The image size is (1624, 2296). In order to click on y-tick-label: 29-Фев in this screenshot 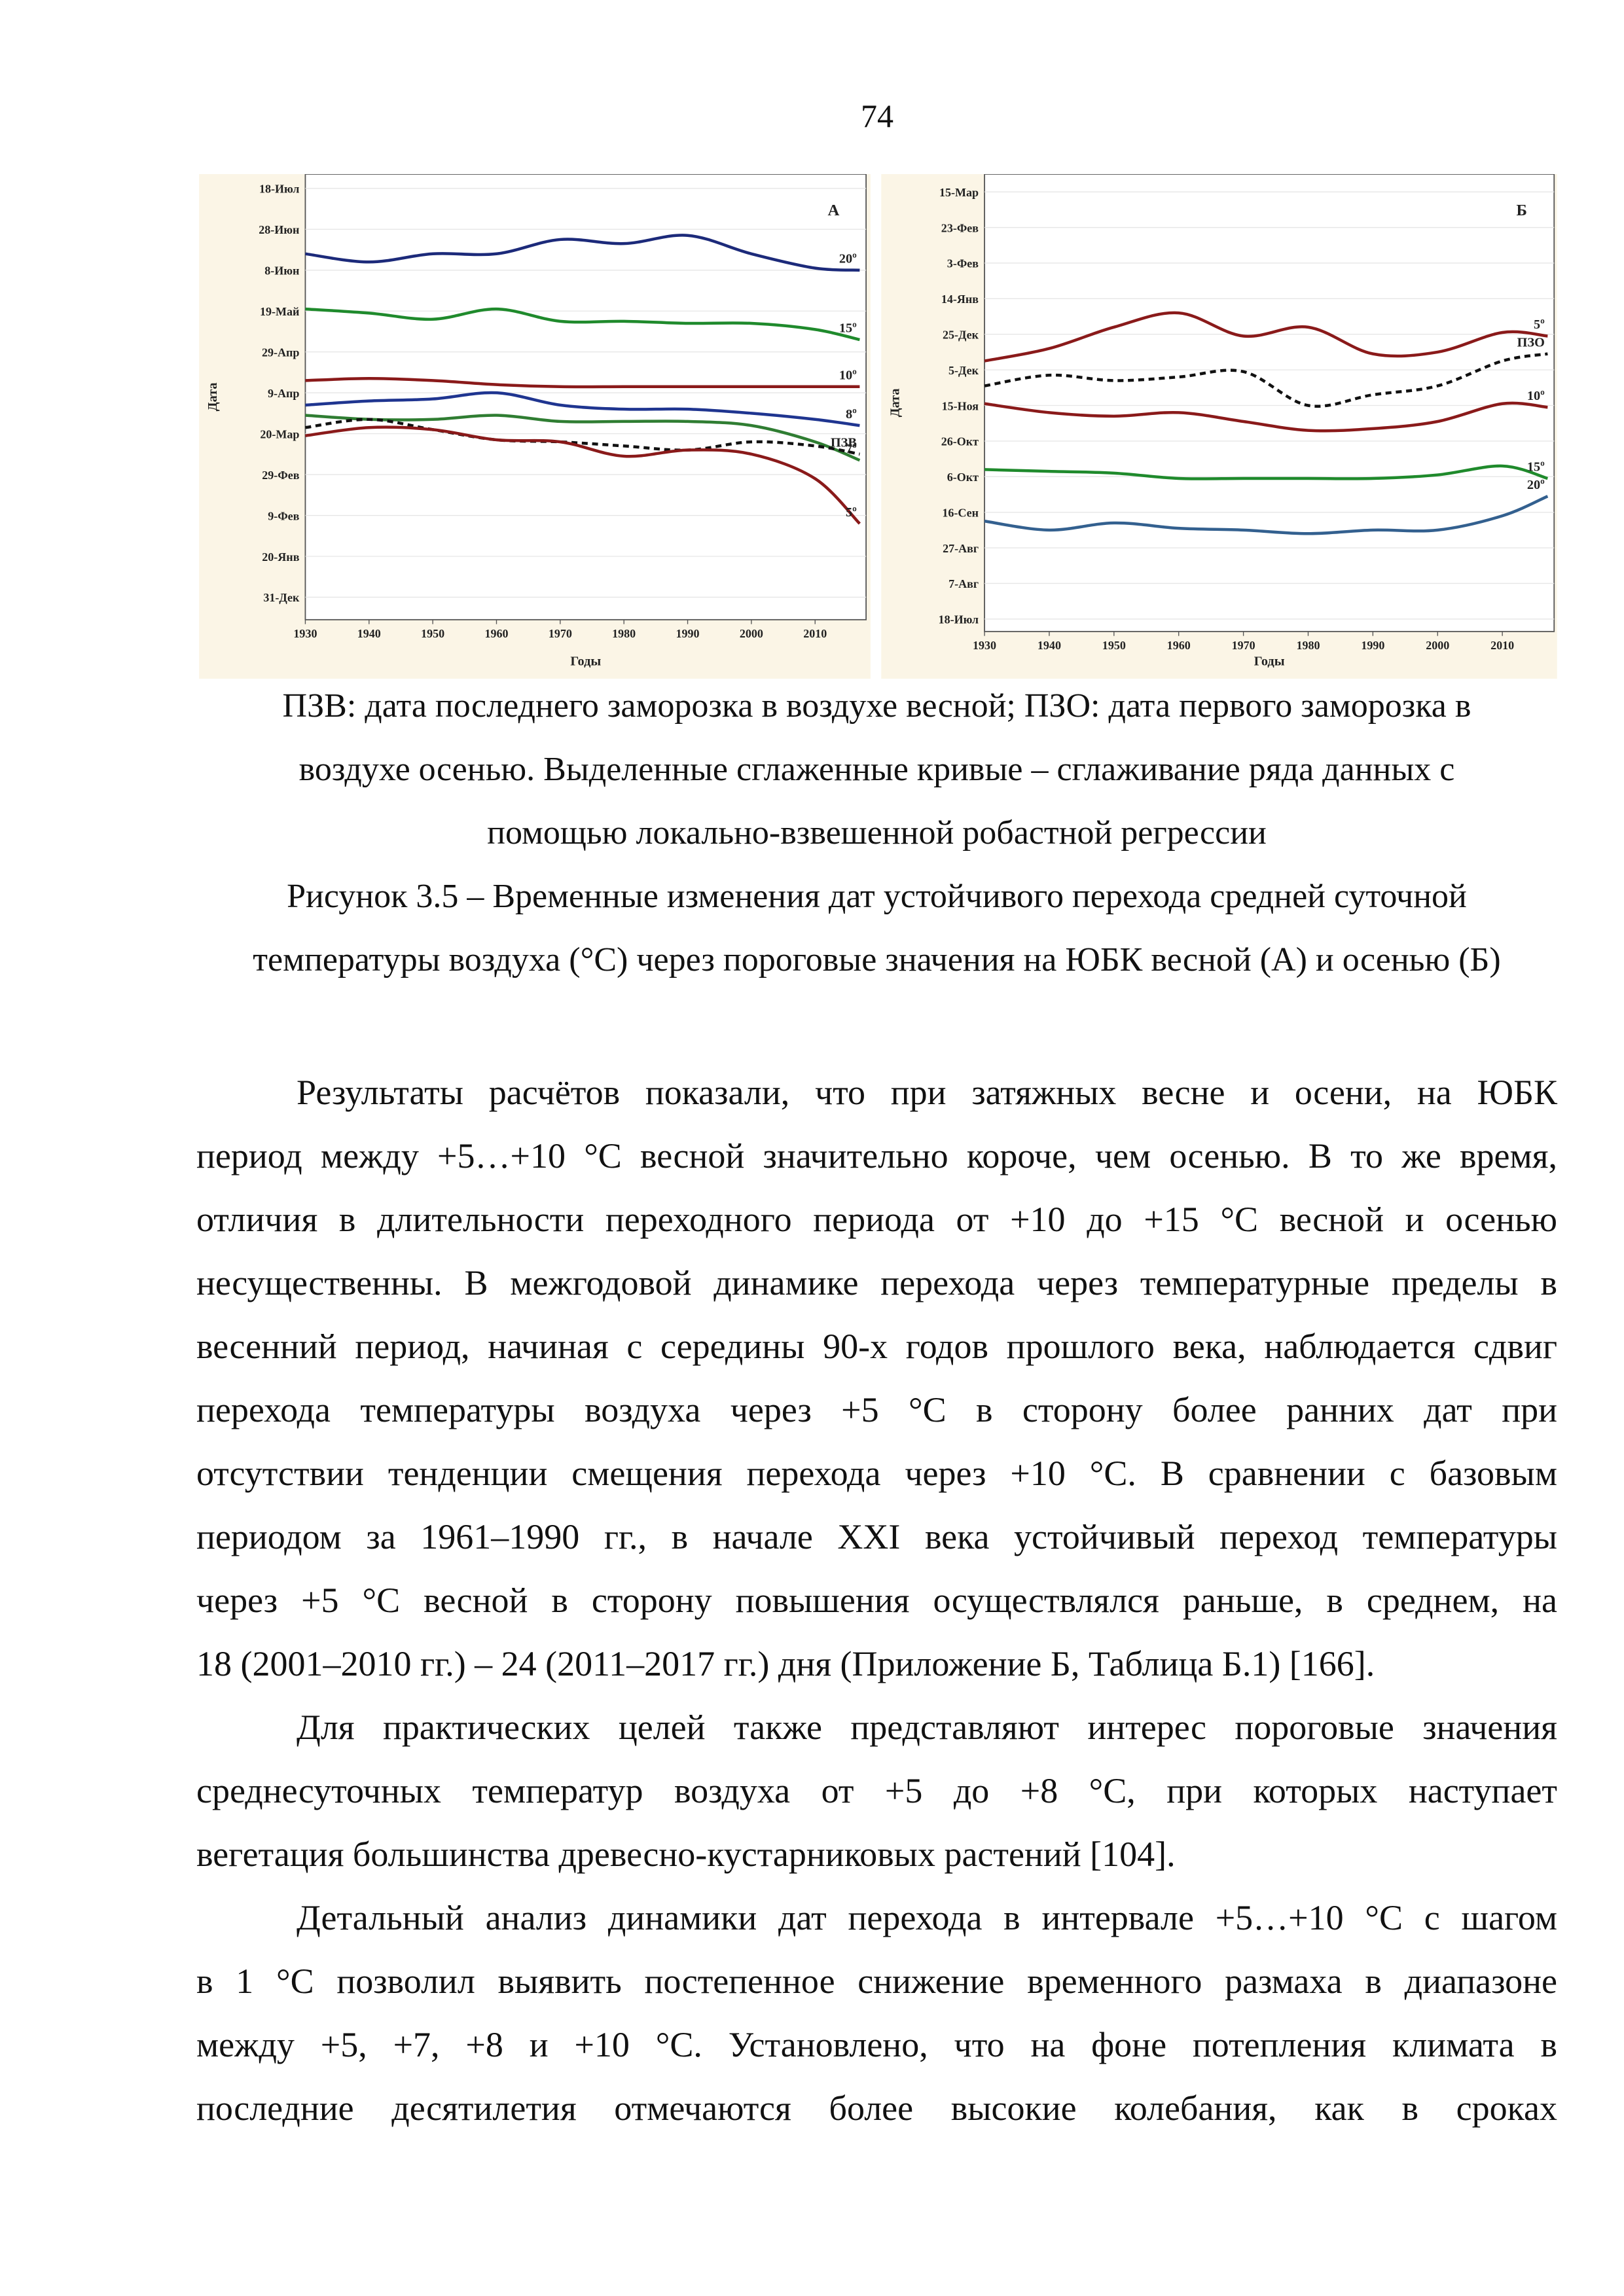, I will do `click(280, 476)`.